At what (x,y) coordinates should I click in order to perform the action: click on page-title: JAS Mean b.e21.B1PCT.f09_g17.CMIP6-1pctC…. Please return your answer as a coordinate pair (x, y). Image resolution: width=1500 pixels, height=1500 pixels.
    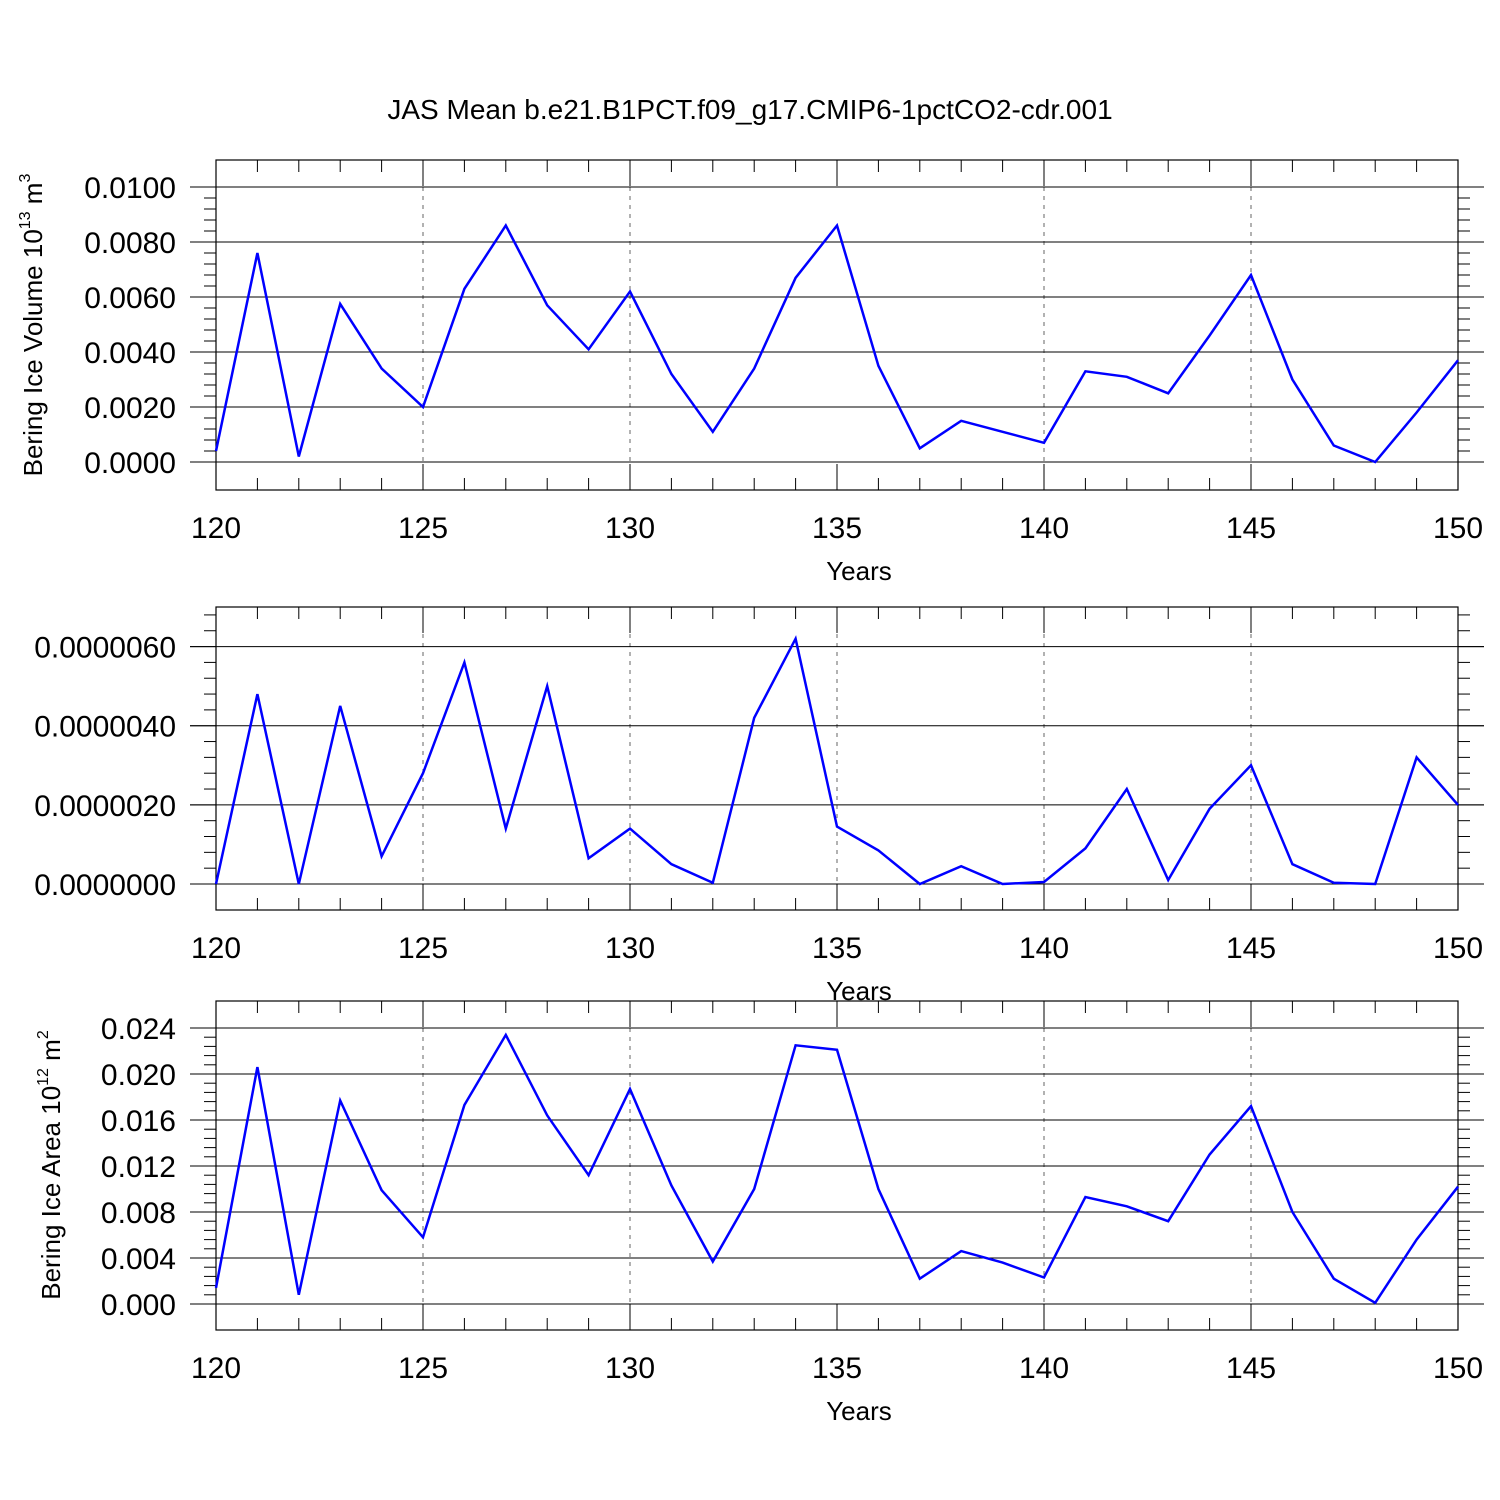
    Looking at the image, I should click on (750, 109).